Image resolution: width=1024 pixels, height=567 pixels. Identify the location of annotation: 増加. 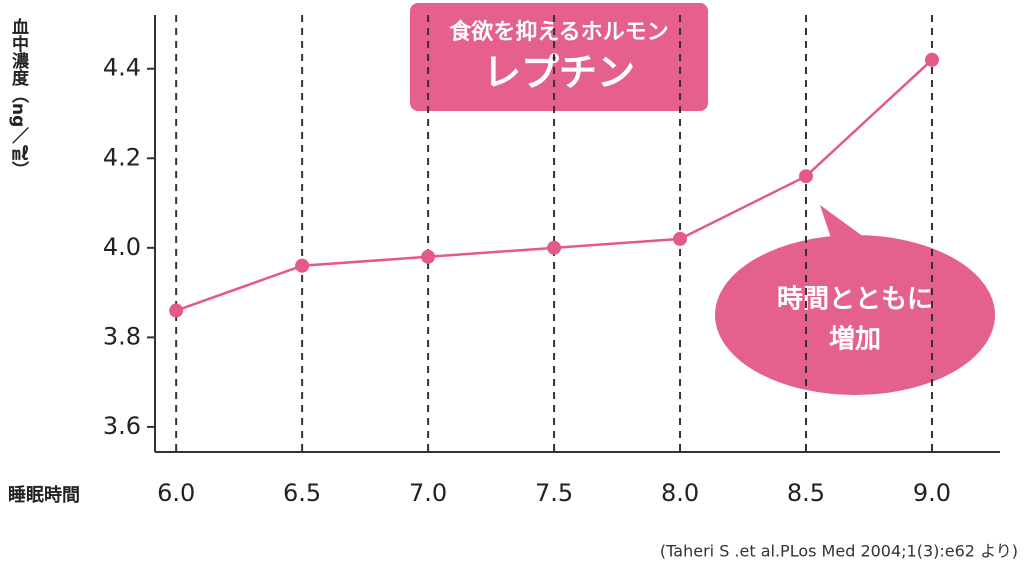
(855, 340).